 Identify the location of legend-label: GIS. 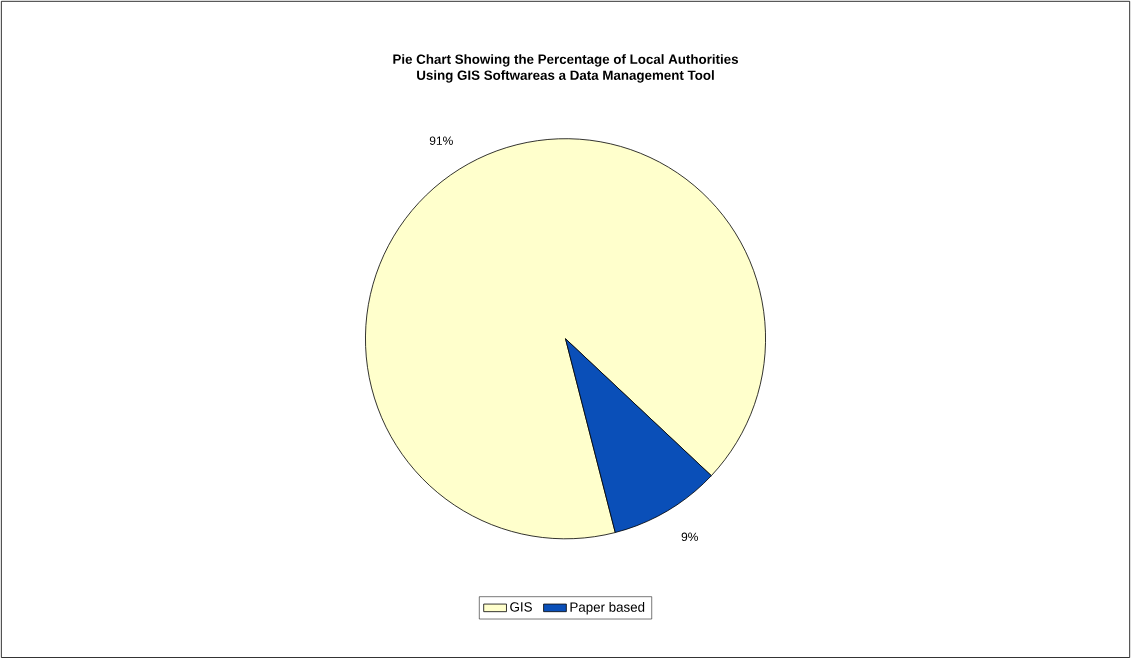
(521, 607).